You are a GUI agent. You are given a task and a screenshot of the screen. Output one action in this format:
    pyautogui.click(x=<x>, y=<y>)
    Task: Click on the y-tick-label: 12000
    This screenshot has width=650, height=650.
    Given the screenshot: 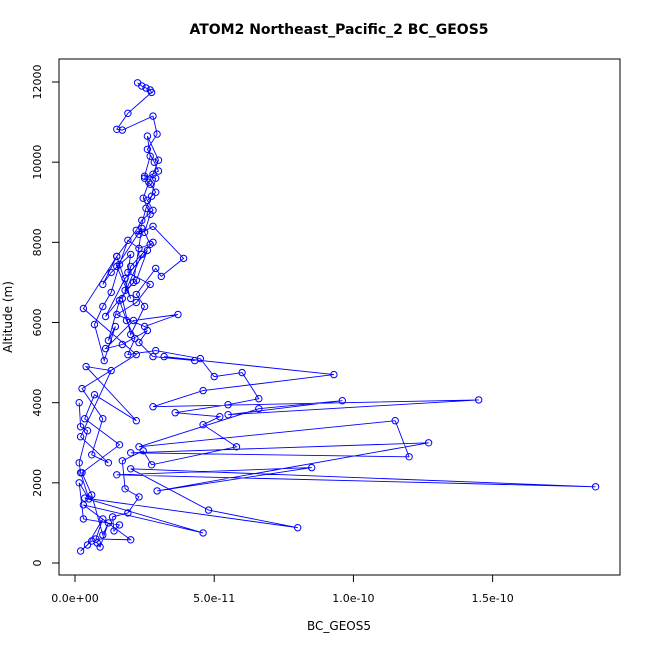 What is the action you would take?
    pyautogui.click(x=37, y=82)
    